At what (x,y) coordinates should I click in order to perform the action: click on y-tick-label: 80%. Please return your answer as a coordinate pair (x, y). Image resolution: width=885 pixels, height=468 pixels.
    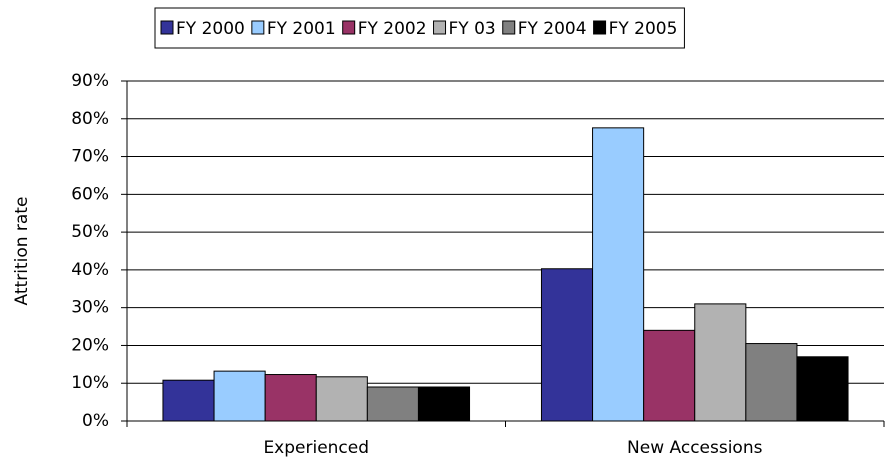
    Looking at the image, I should click on (90, 119).